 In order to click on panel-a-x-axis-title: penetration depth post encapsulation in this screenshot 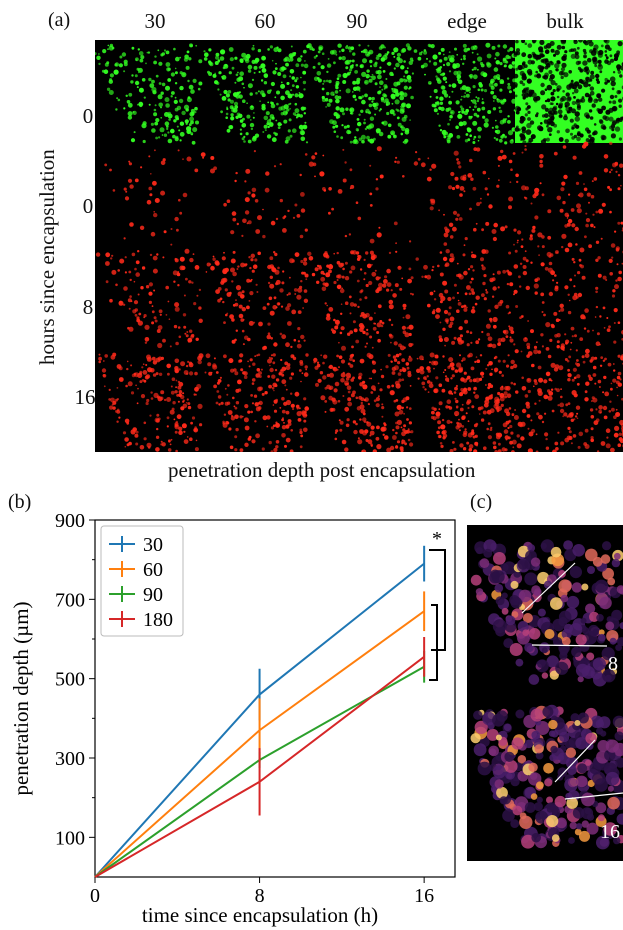, I will do `click(322, 470)`.